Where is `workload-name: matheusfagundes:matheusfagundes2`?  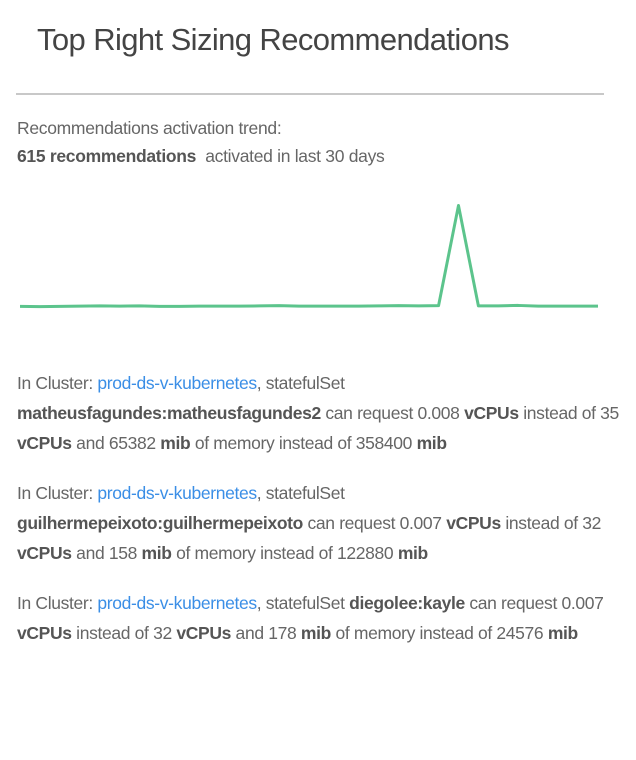 workload-name: matheusfagundes:matheusfagundes2 is located at coordinates (169, 413).